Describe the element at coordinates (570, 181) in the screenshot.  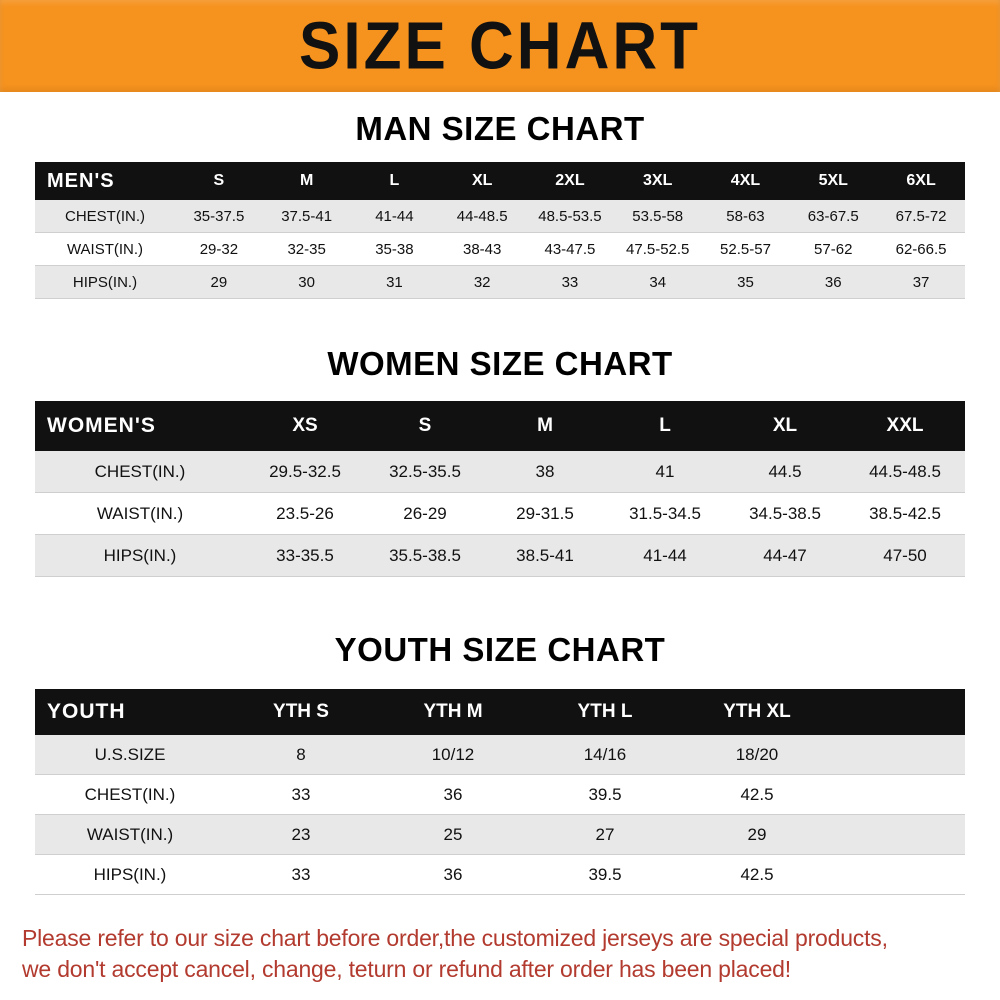
I see `size-column-header: 2XL` at that location.